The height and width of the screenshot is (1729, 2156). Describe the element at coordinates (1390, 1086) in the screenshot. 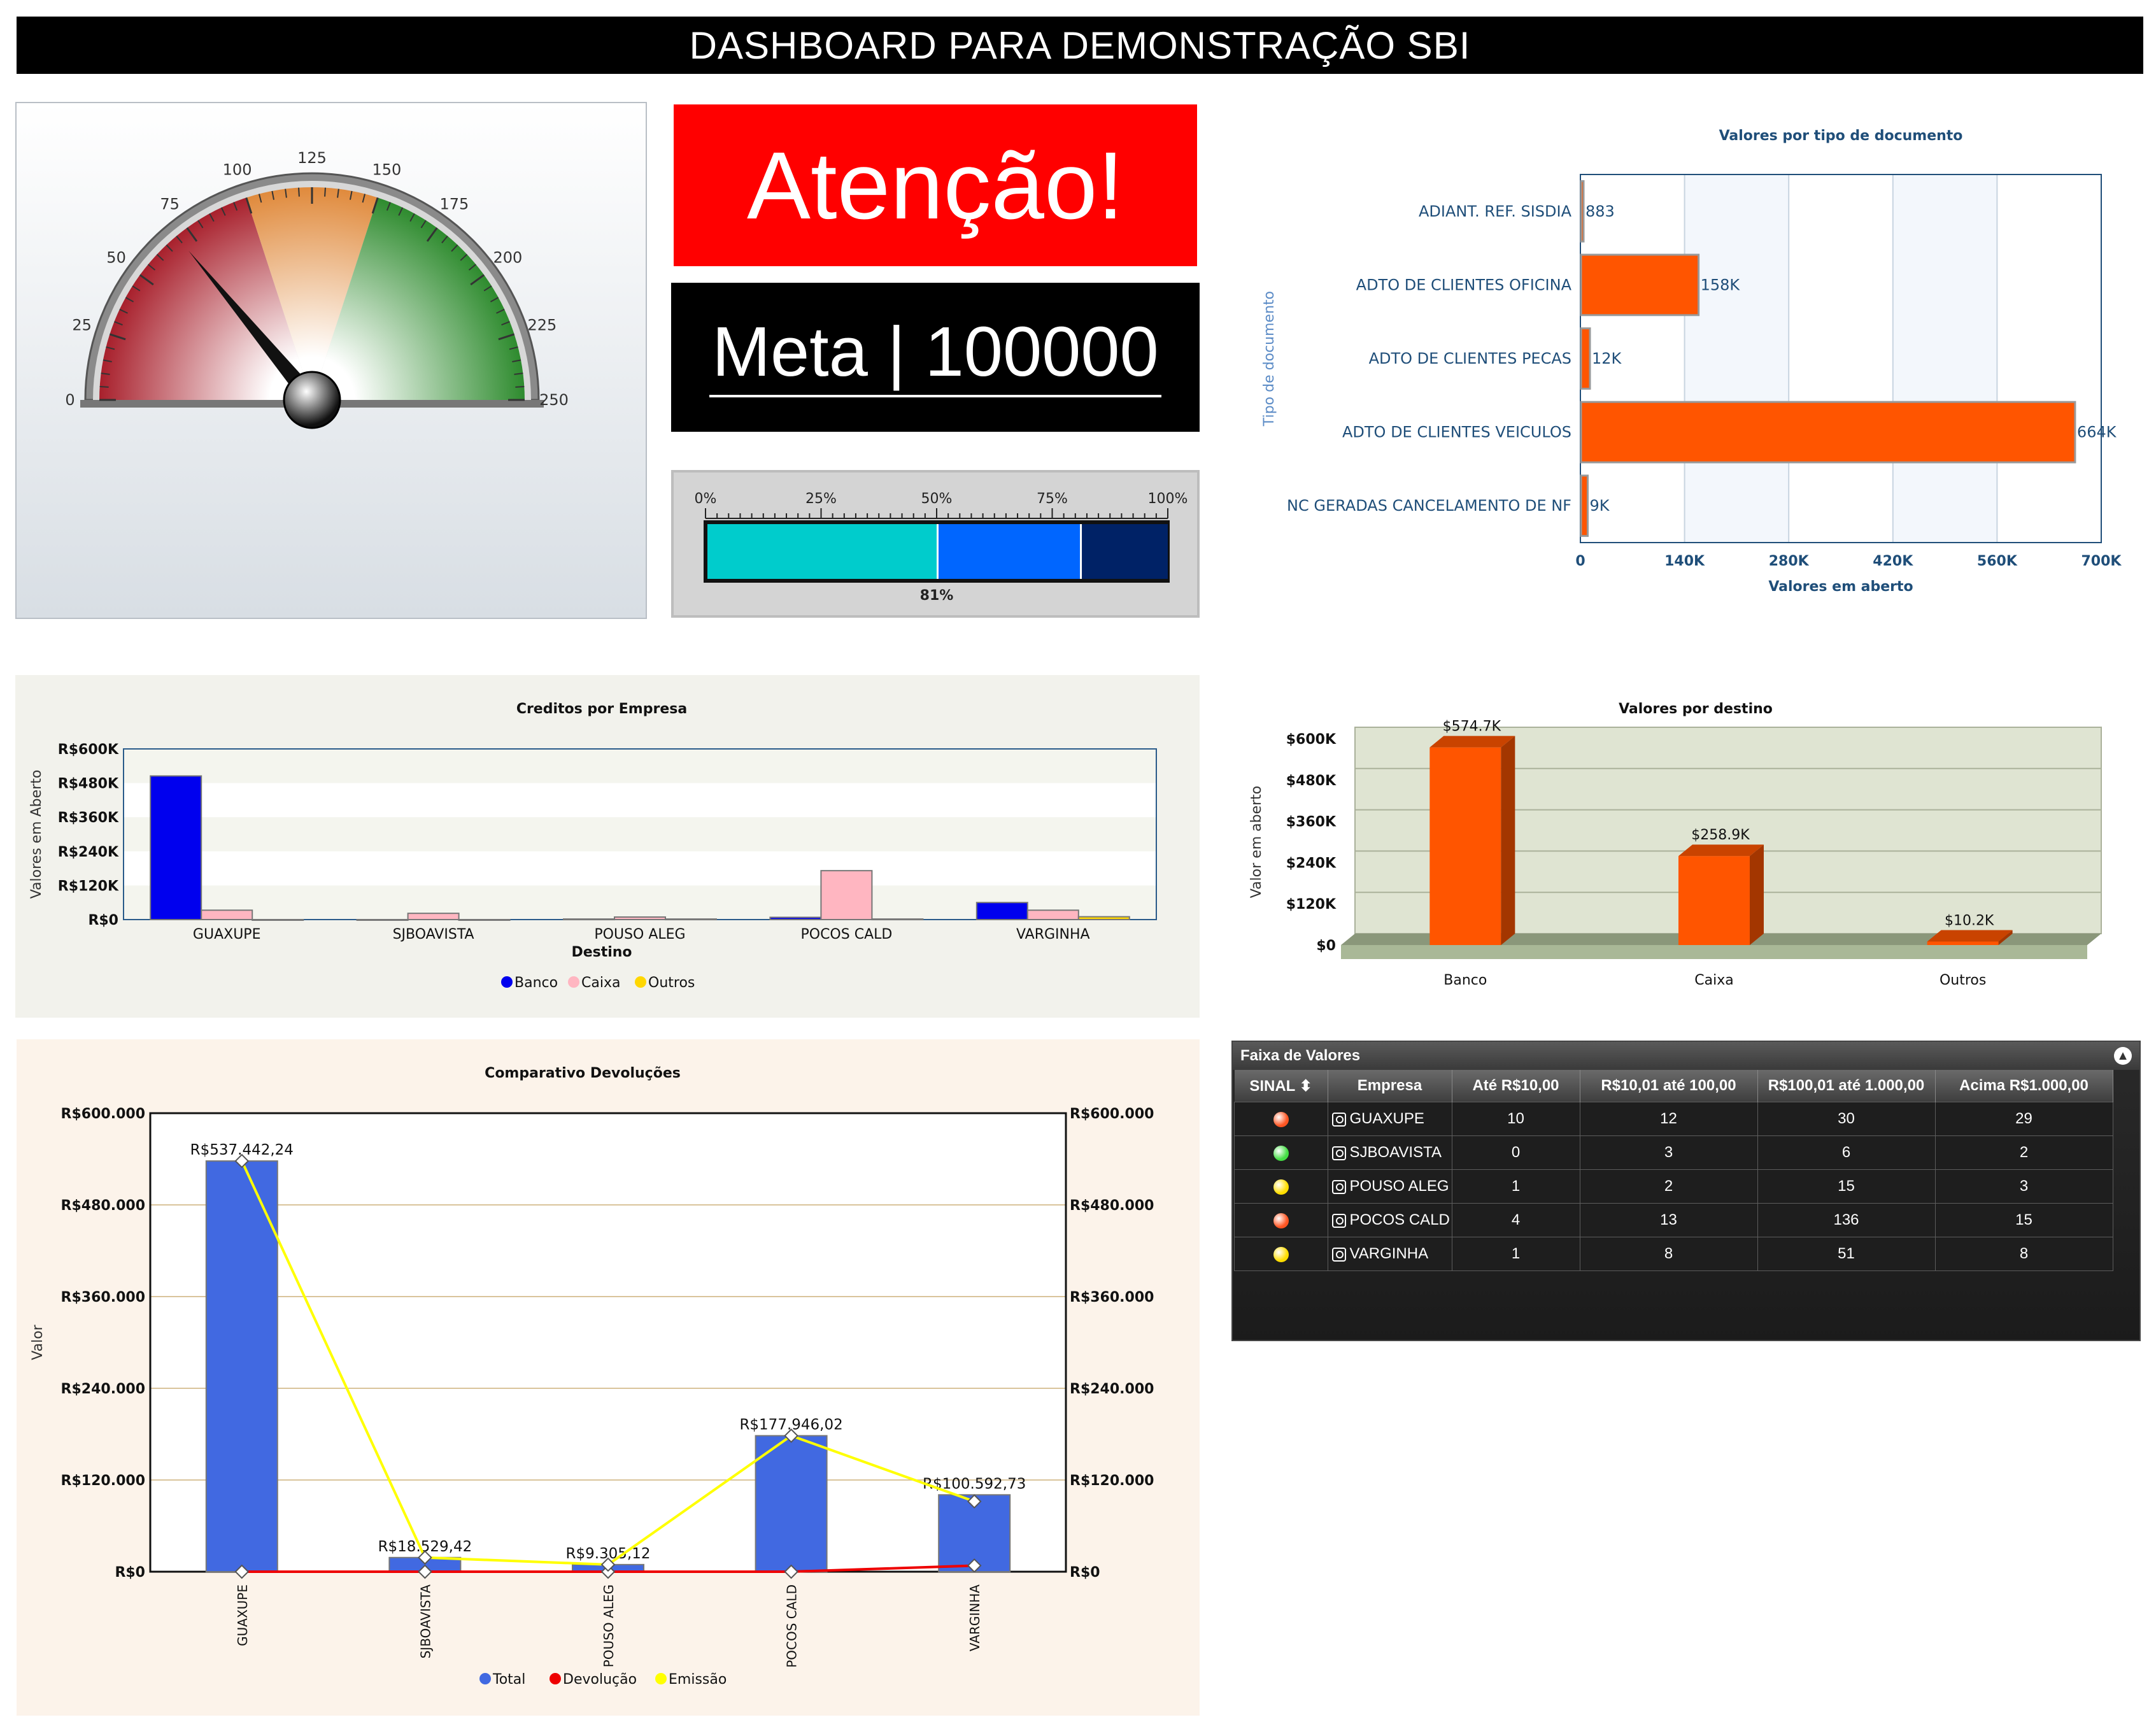

I see `col-empresa: Empresa` at that location.